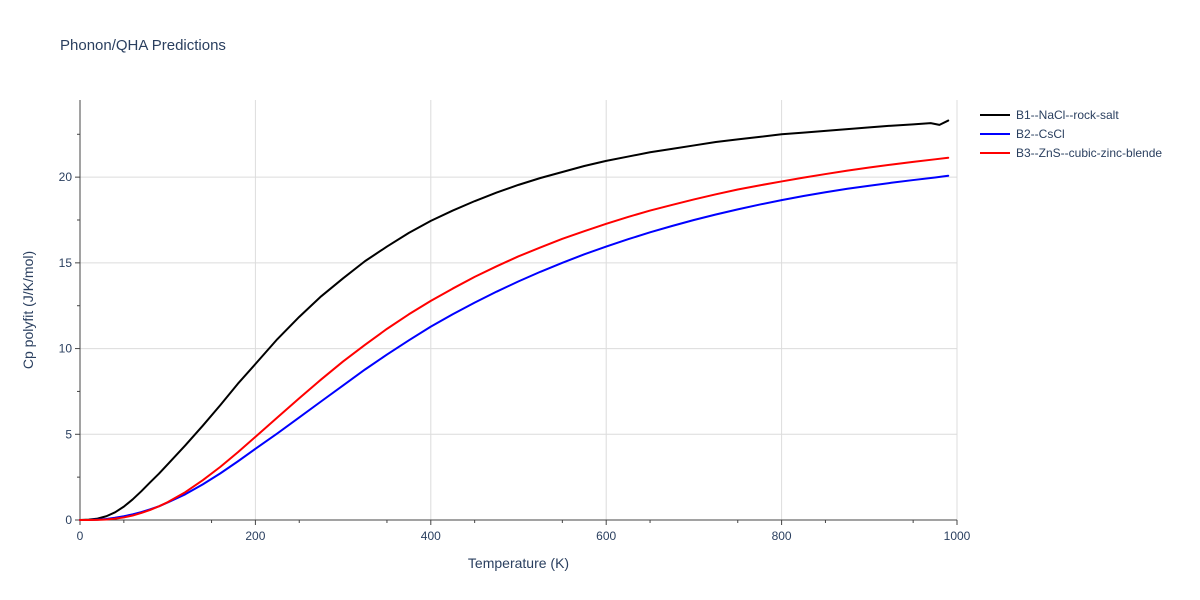 Image resolution: width=1200 pixels, height=600 pixels. What do you see at coordinates (68, 520) in the screenshot?
I see `y-tick-label: 0` at bounding box center [68, 520].